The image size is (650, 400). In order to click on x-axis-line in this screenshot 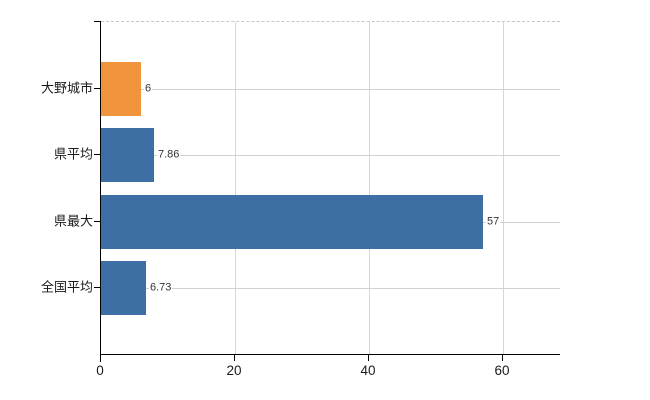, I will do `click(330, 354)`.